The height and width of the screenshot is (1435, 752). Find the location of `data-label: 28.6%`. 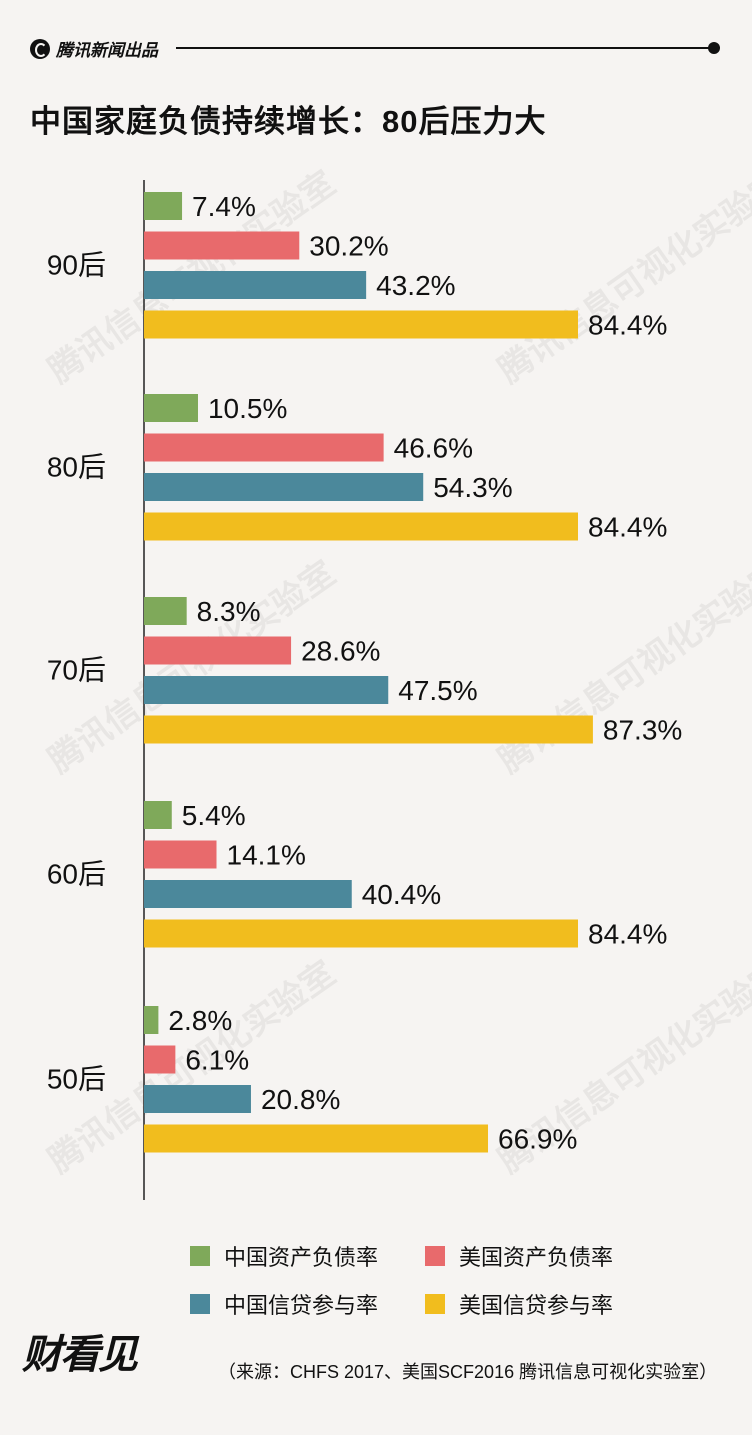

data-label: 28.6% is located at coordinates (340, 651).